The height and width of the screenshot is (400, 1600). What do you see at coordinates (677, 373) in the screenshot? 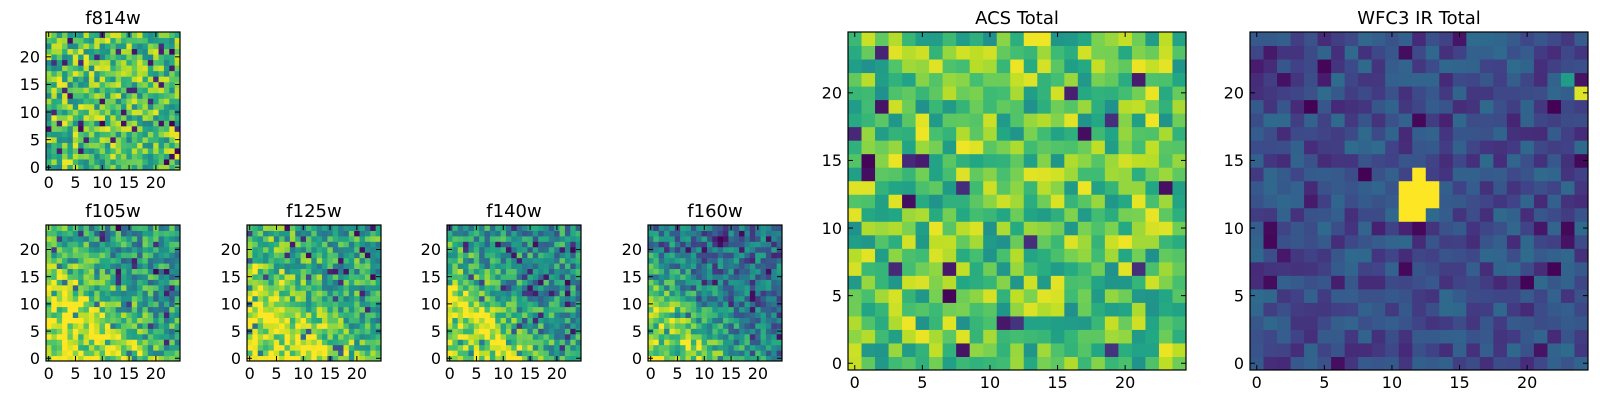
I see `x-tick-label: 5` at bounding box center [677, 373].